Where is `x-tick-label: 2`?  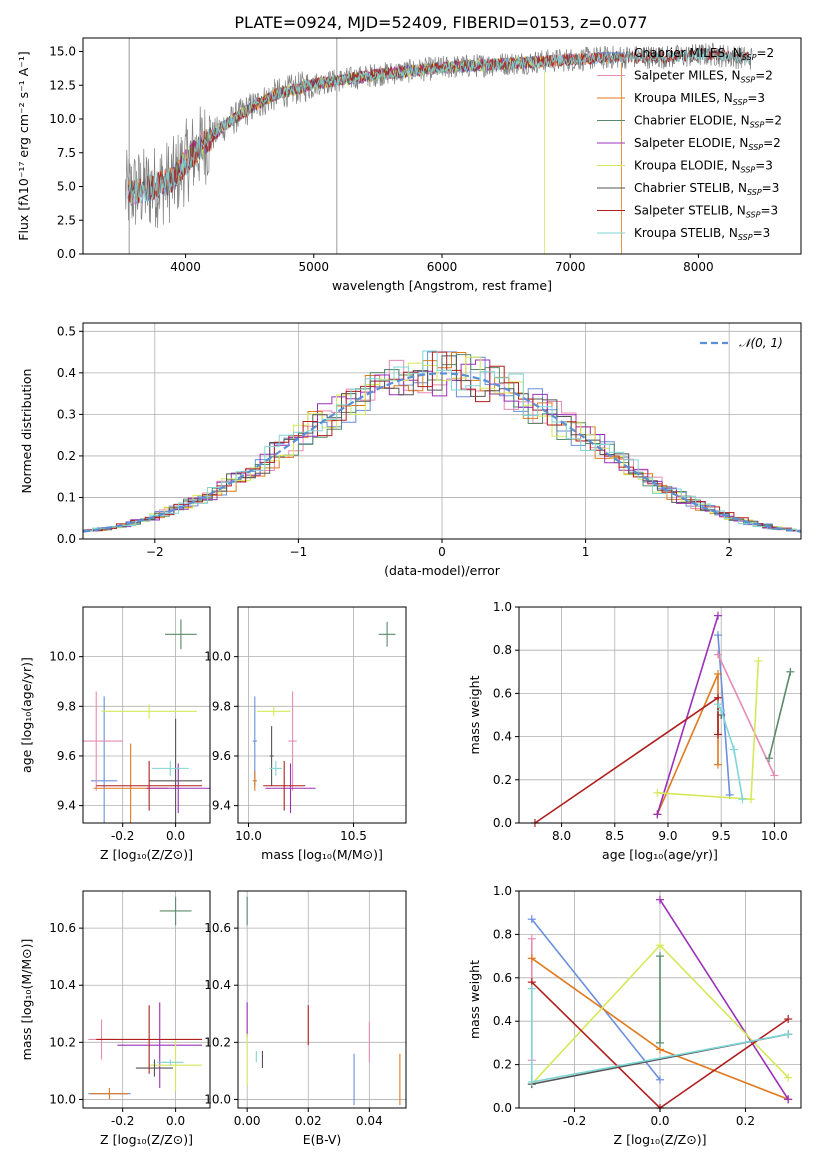
x-tick-label: 2 is located at coordinates (729, 552).